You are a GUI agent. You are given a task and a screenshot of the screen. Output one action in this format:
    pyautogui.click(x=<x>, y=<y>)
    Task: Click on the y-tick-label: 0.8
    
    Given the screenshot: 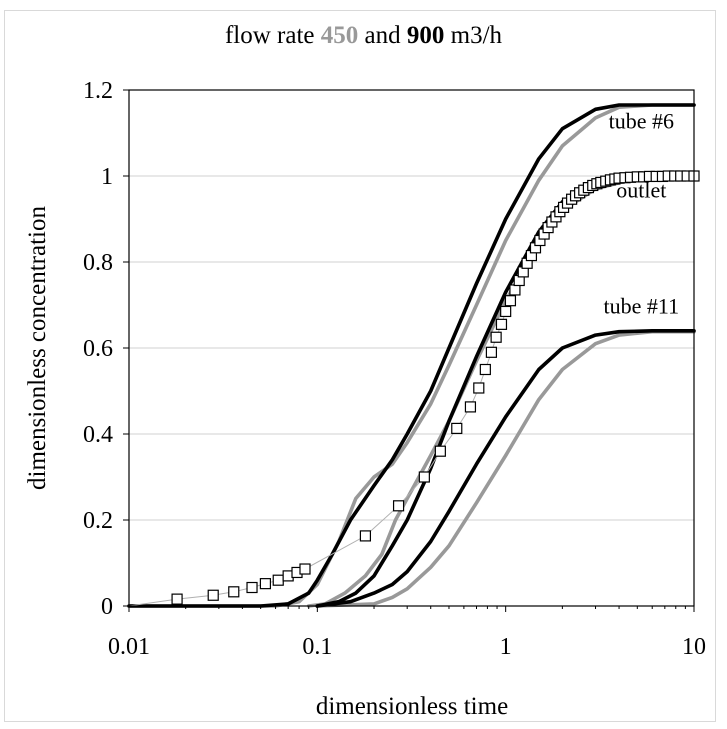 What is the action you would take?
    pyautogui.click(x=98, y=263)
    